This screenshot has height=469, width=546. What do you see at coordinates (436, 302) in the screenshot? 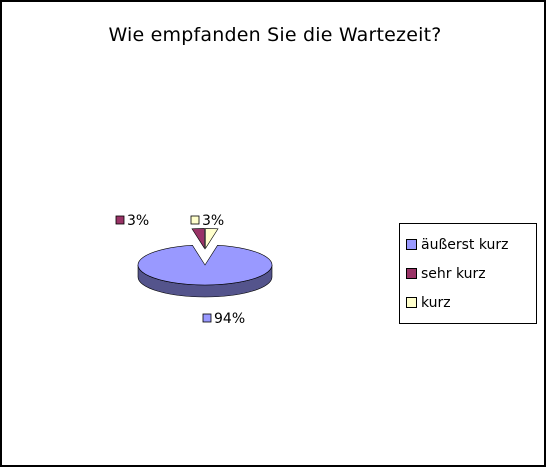
I see `legend-label: kurz` at bounding box center [436, 302].